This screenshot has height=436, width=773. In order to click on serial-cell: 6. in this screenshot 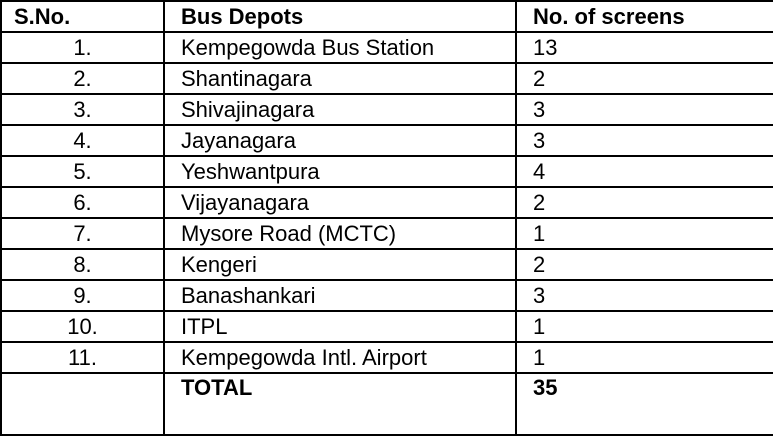, I will do `click(82, 202)`.